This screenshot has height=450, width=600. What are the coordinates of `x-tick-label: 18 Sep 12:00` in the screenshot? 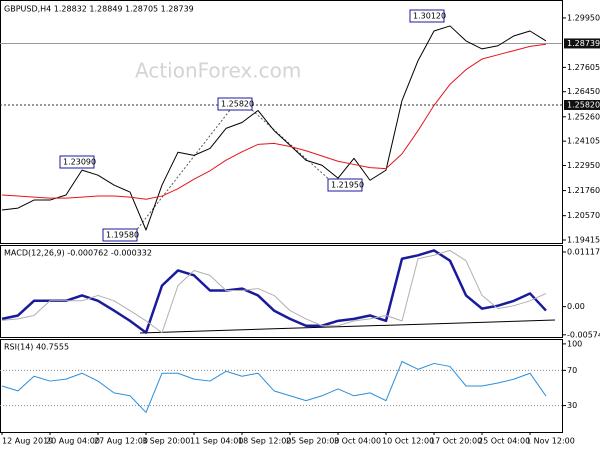 It's located at (264, 441).